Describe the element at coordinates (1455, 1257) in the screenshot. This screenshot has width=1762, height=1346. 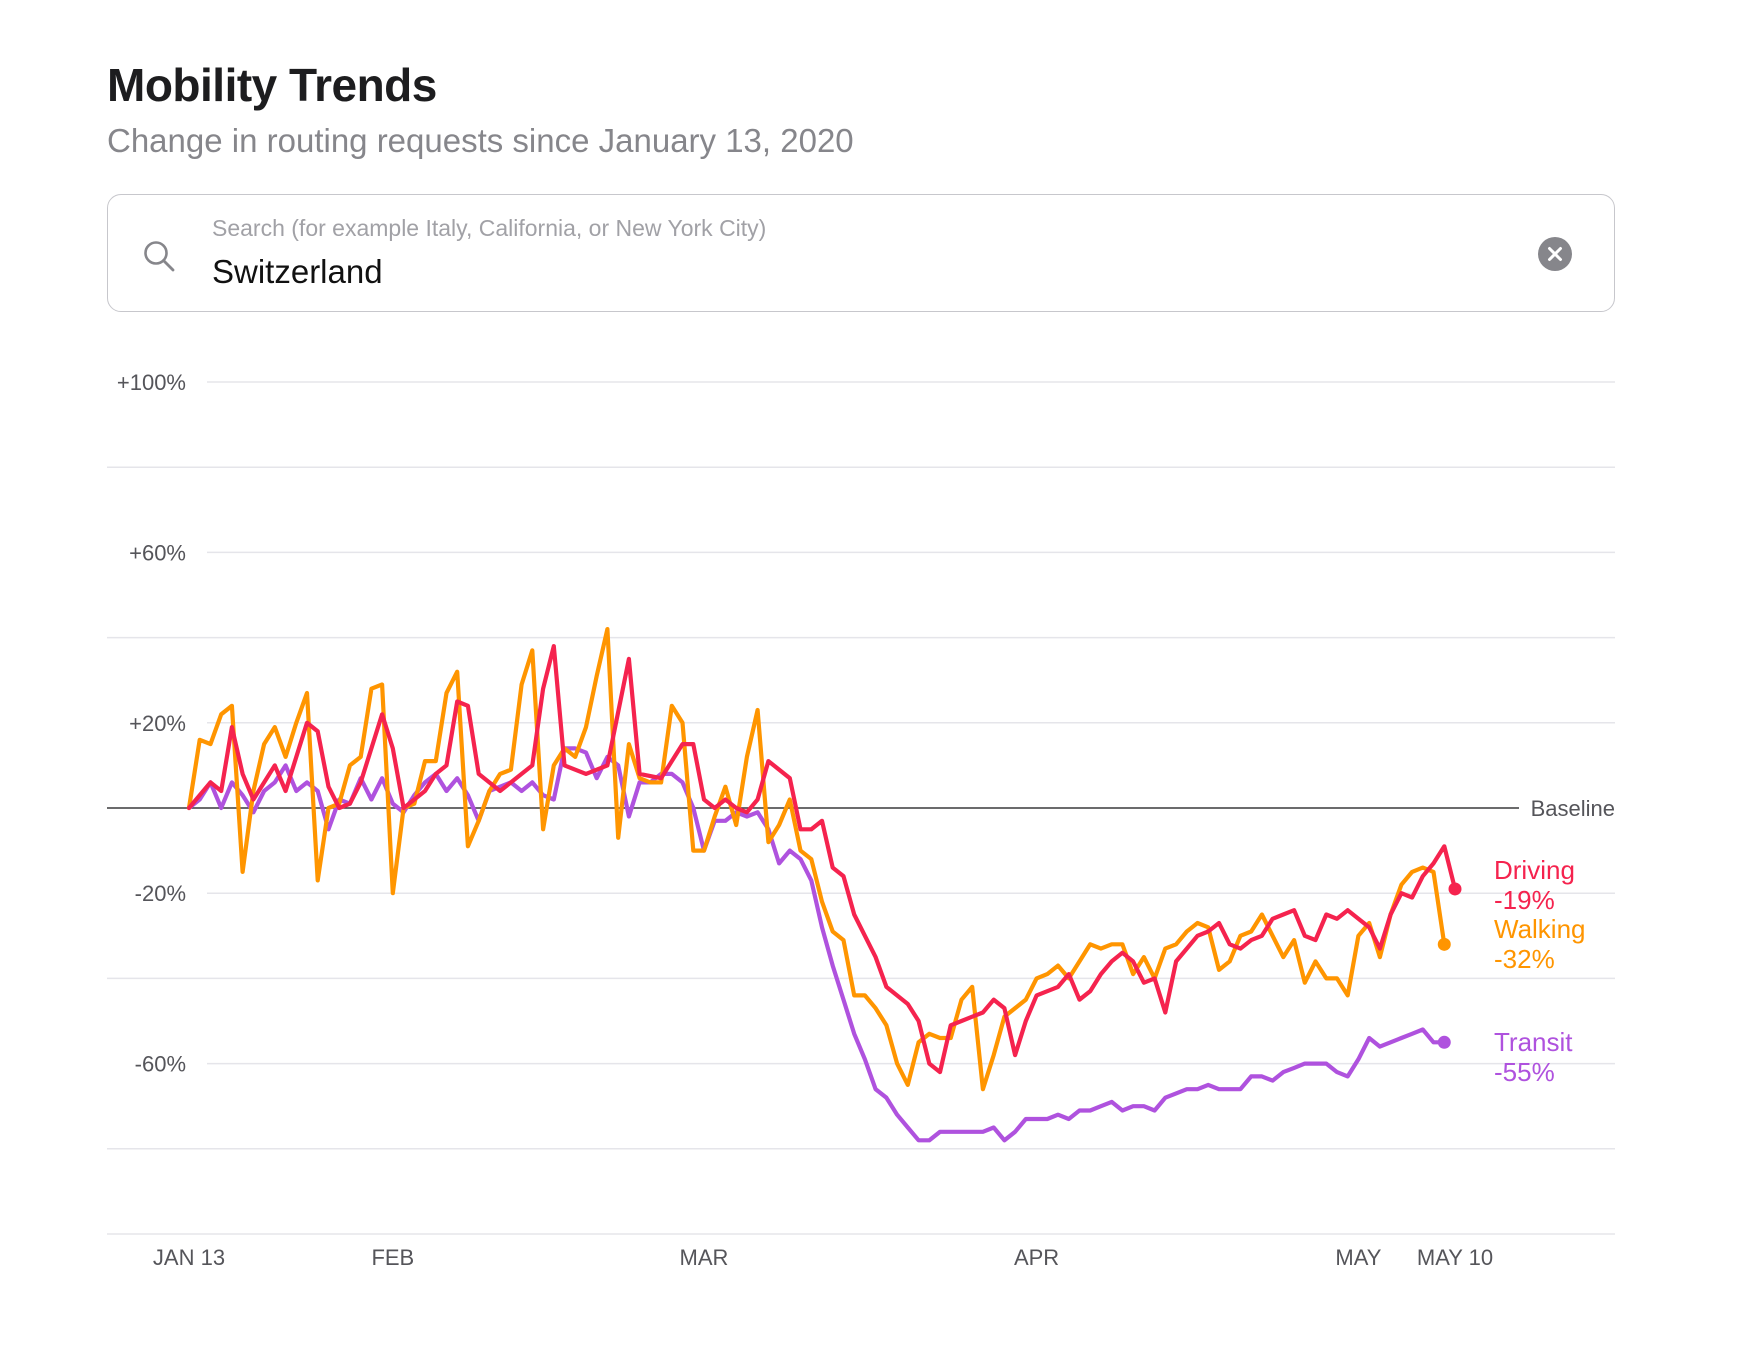
I see `x-tick-label: MAY 10` at that location.